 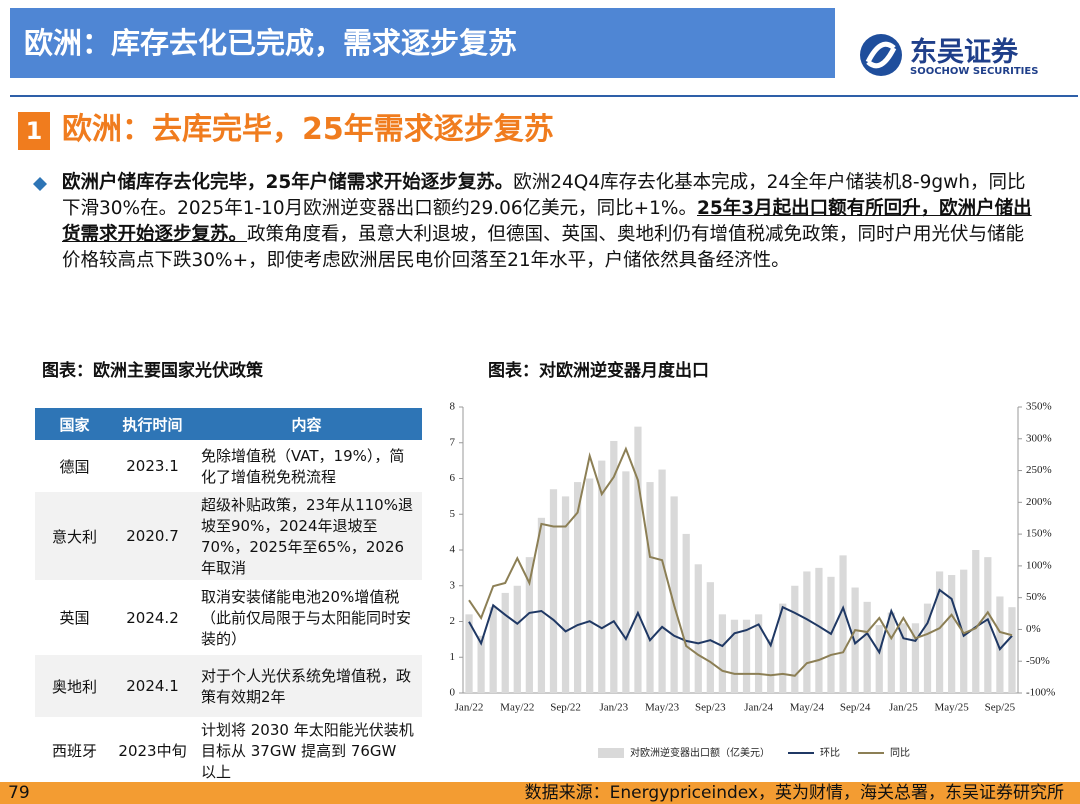 What do you see at coordinates (306, 686) in the screenshot?
I see `table-cell: 对于个人光伏系统免增值税，政策有效期2年` at bounding box center [306, 686].